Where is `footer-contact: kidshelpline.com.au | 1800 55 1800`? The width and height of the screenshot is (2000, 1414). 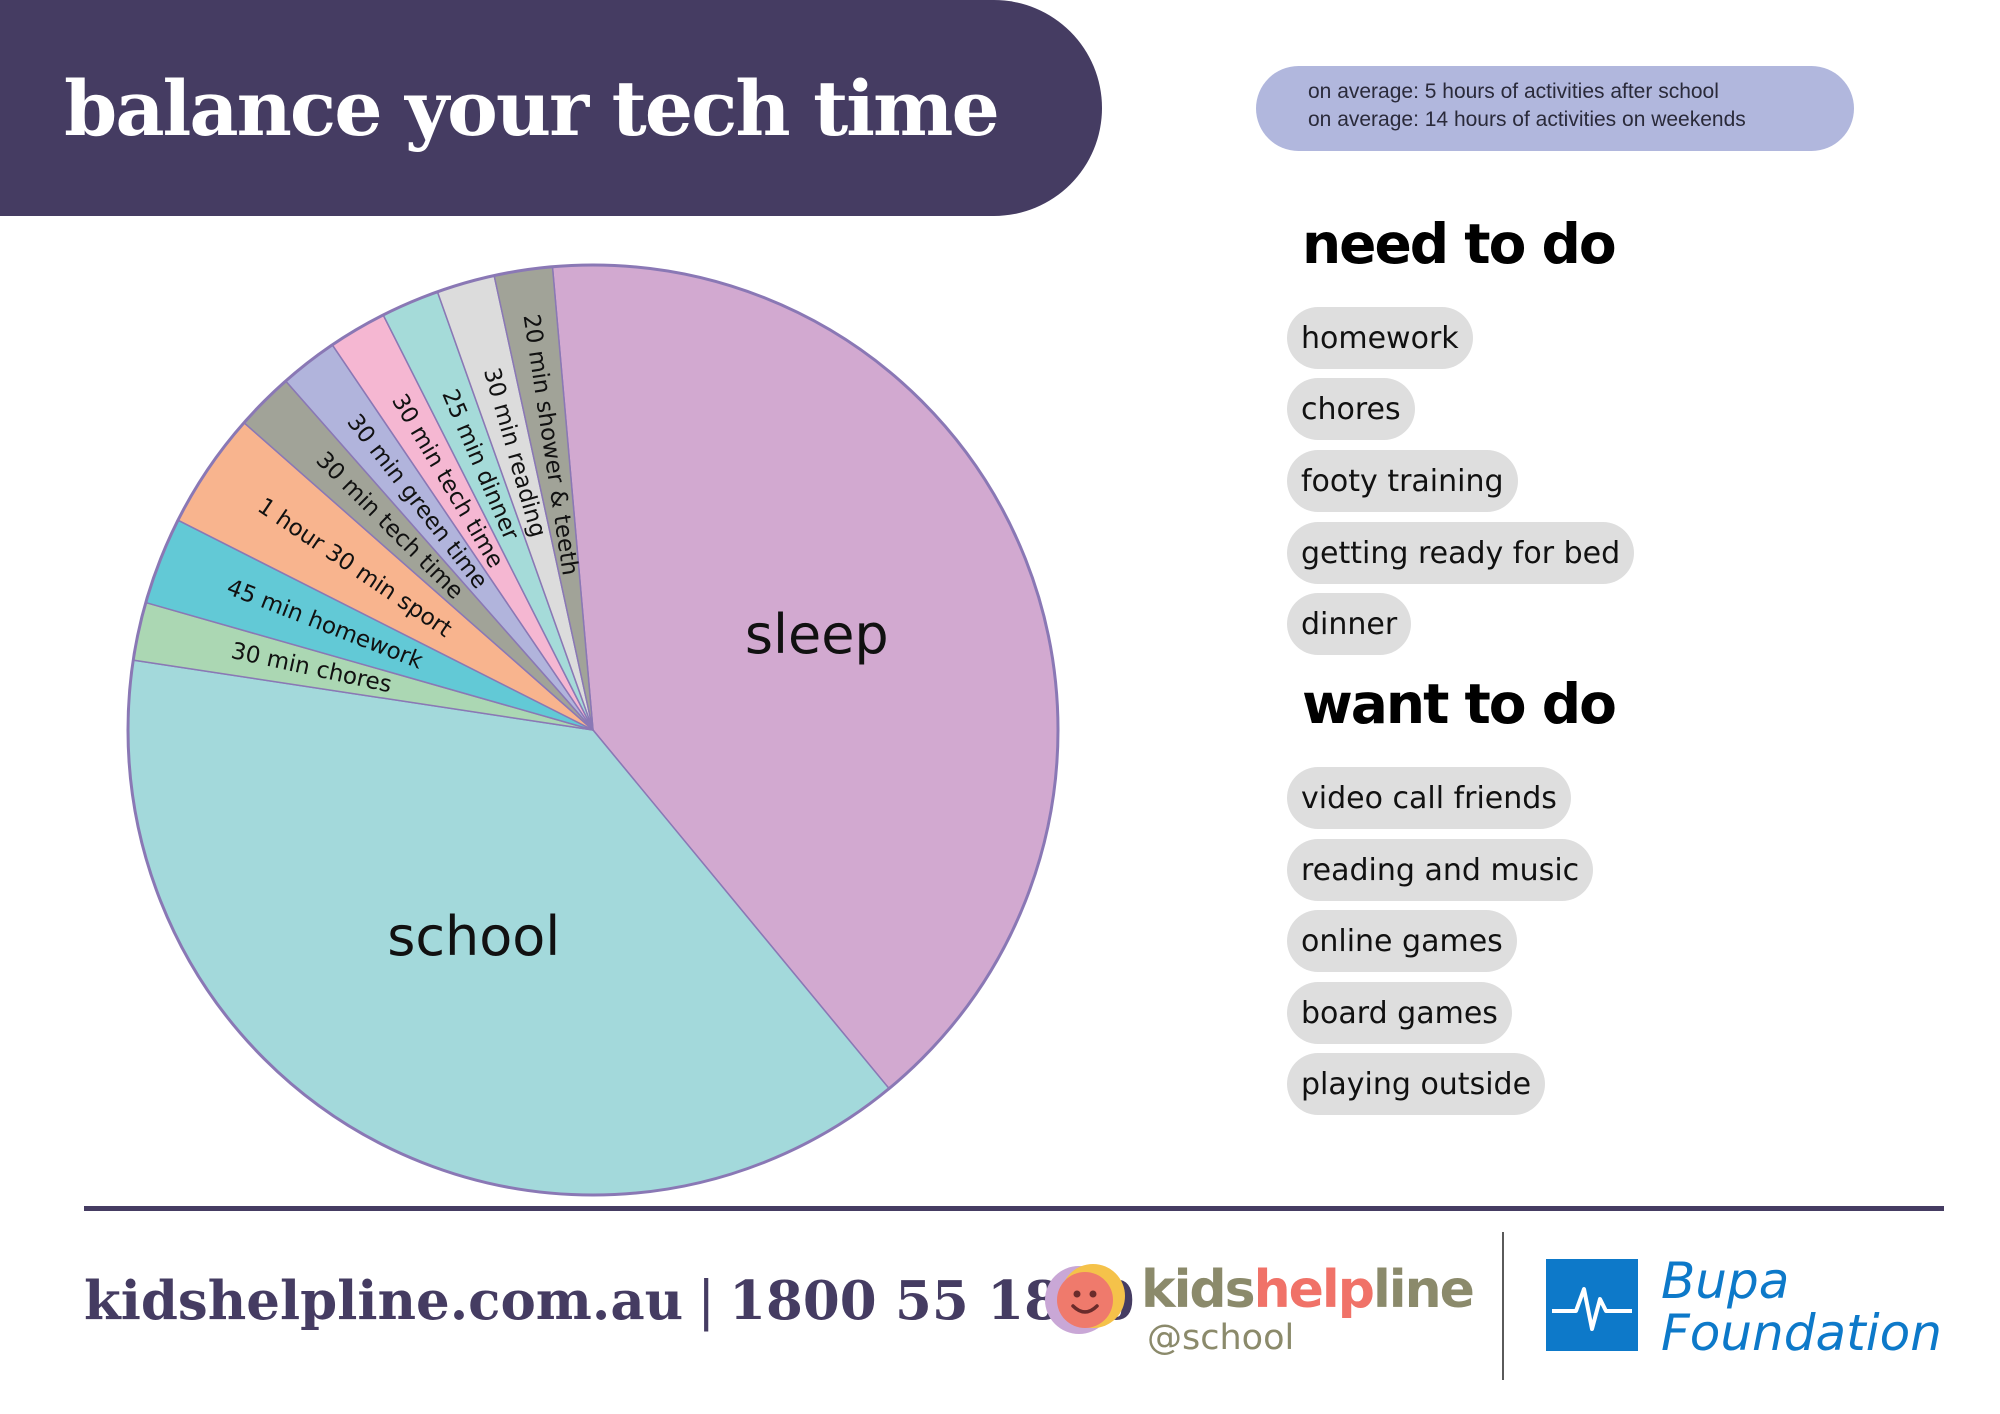
footer-contact: kidshelpline.com.au | 1800 55 1800 is located at coordinates (609, 1301).